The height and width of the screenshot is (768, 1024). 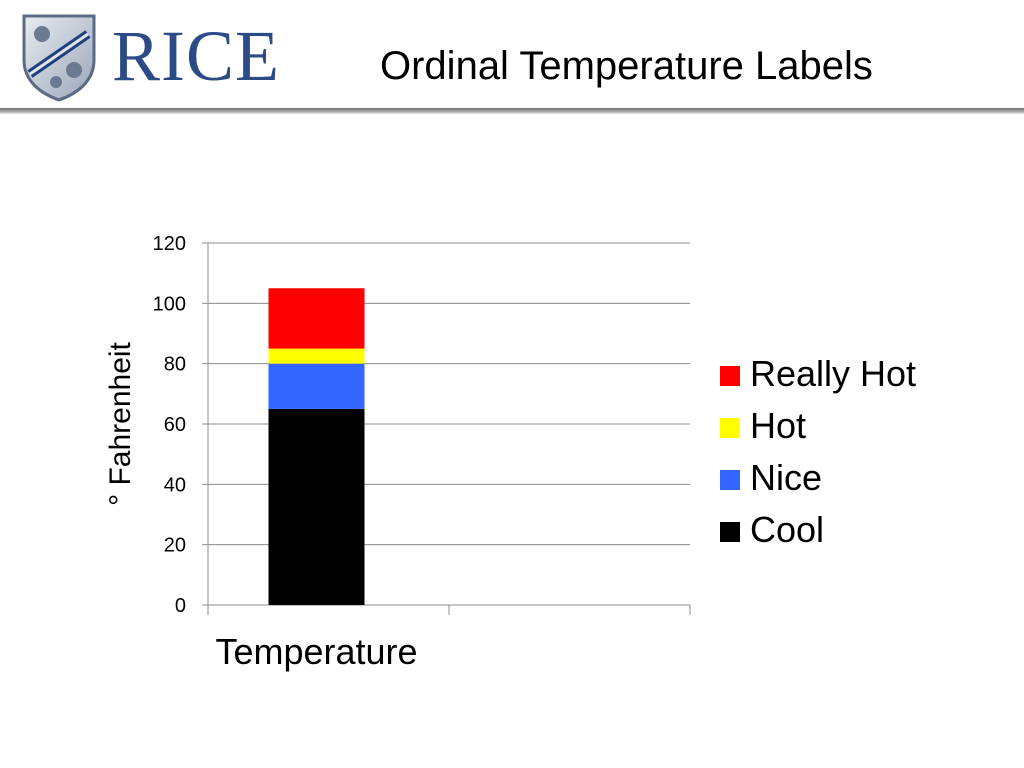 What do you see at coordinates (169, 244) in the screenshot?
I see `y-tick-label: 120` at bounding box center [169, 244].